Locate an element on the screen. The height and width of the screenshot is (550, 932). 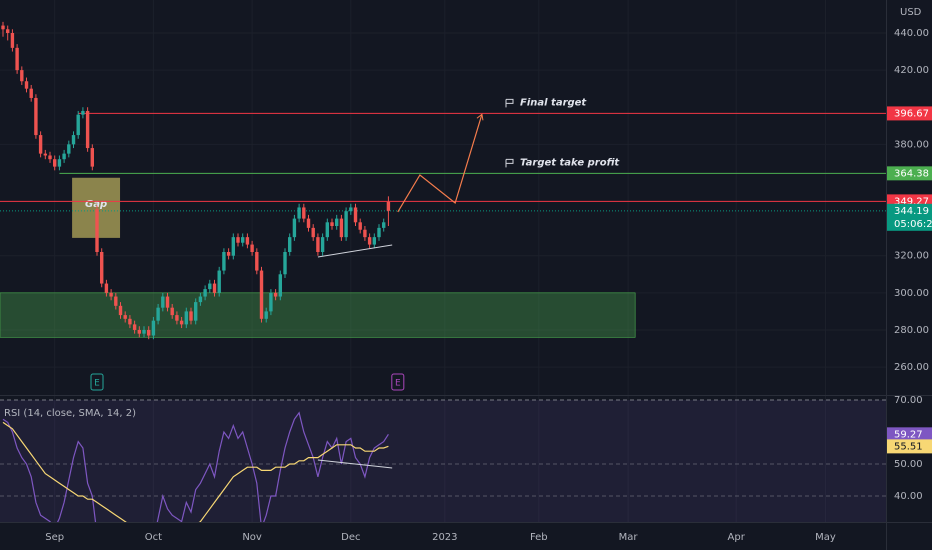
level-label-bg is located at coordinates (909, 113).